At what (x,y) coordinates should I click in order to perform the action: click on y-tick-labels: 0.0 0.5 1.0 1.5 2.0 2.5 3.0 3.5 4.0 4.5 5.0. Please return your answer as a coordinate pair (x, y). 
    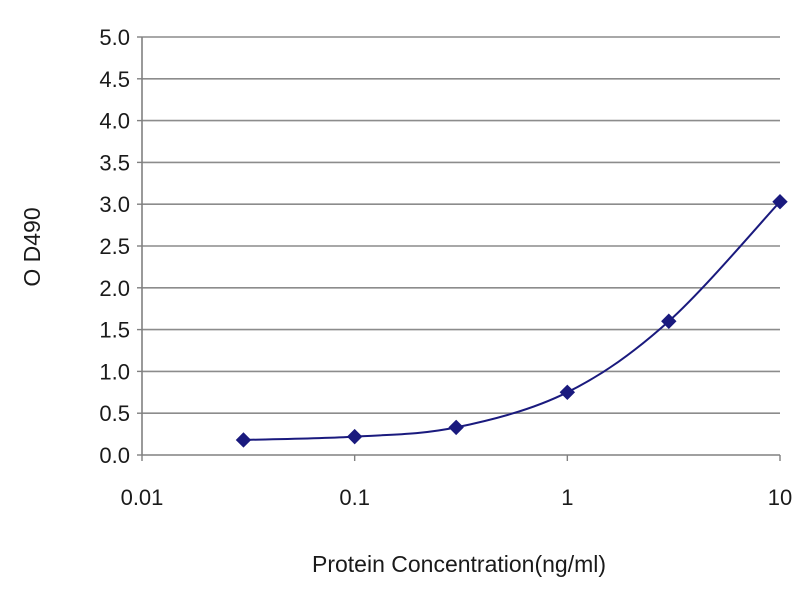
    Looking at the image, I should click on (114, 246).